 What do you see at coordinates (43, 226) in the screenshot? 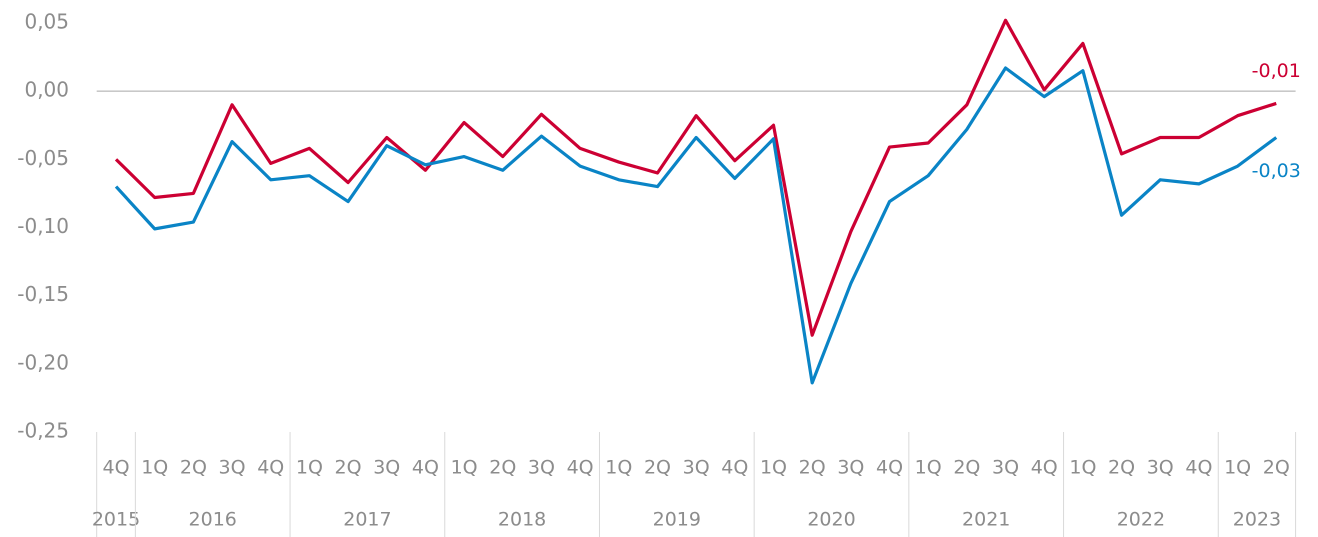
I see `y-tick-label: -0,10` at bounding box center [43, 226].